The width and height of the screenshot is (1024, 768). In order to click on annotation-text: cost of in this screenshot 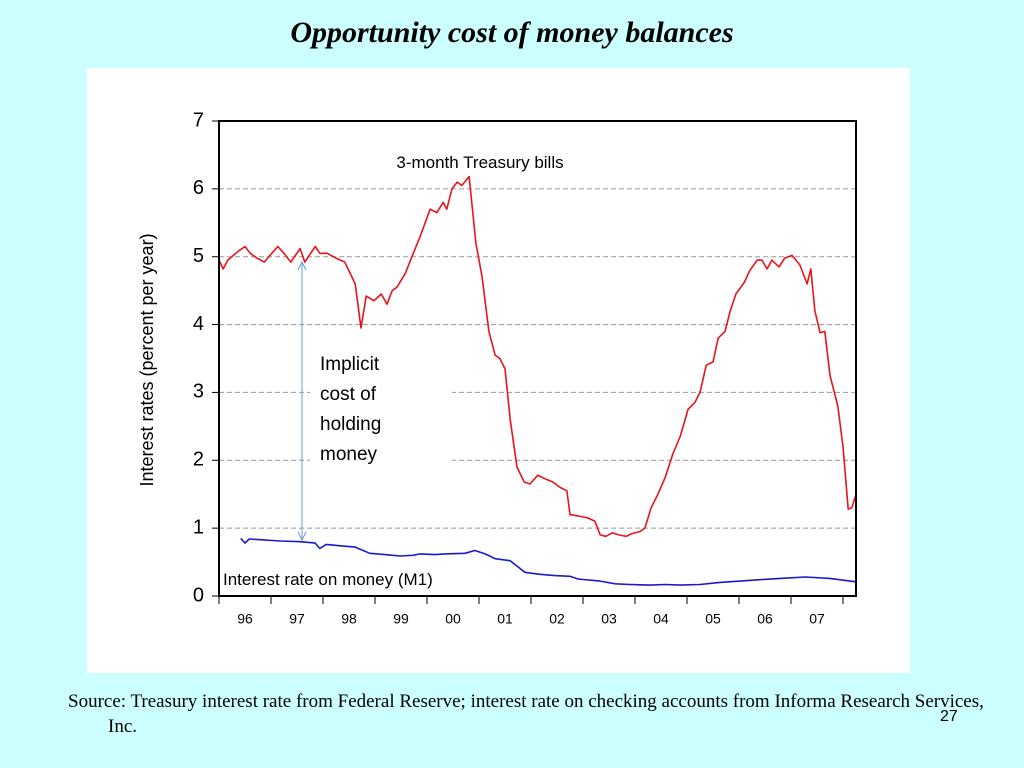, I will do `click(348, 394)`.